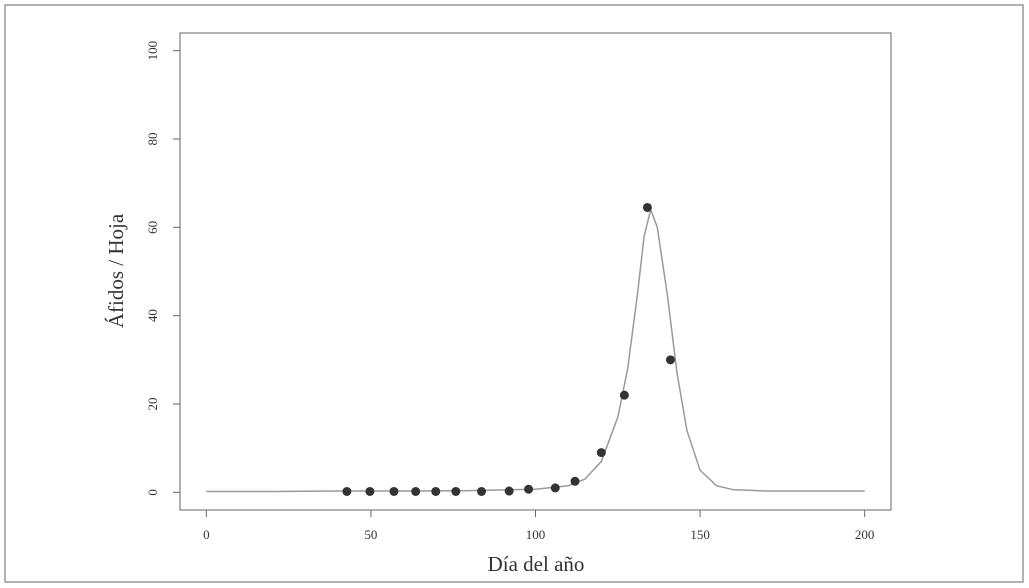  What do you see at coordinates (152, 51) in the screenshot?
I see `y-tick-label: 100` at bounding box center [152, 51].